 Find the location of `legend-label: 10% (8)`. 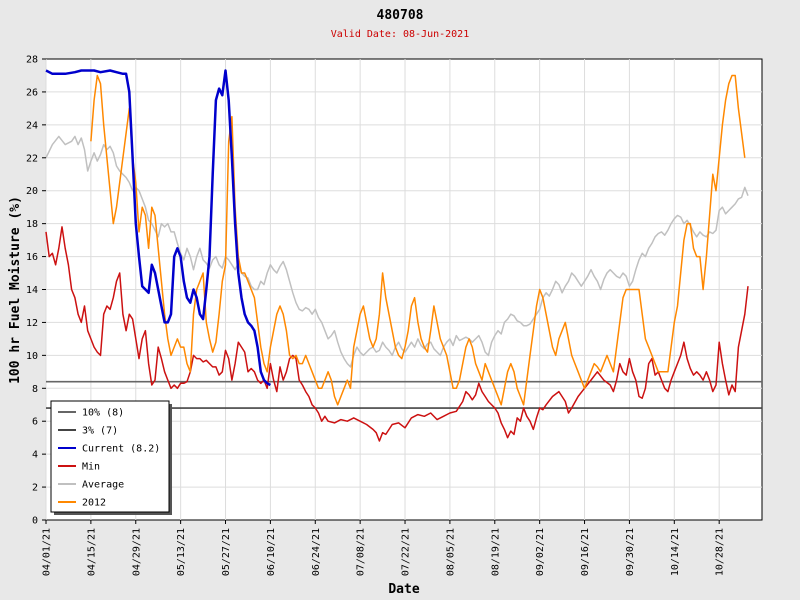

legend-label: 10% (8) is located at coordinates (103, 413).